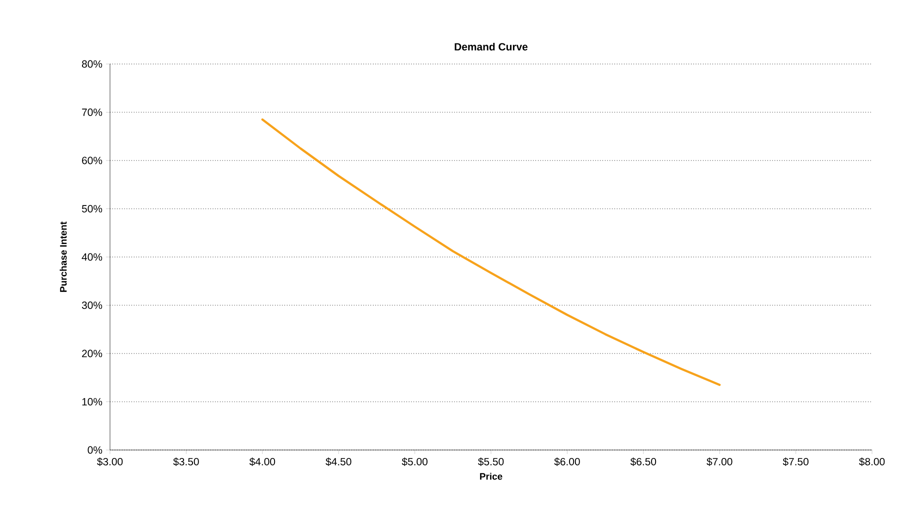 The image size is (903, 525). I want to click on x-axis-title: Price, so click(491, 476).